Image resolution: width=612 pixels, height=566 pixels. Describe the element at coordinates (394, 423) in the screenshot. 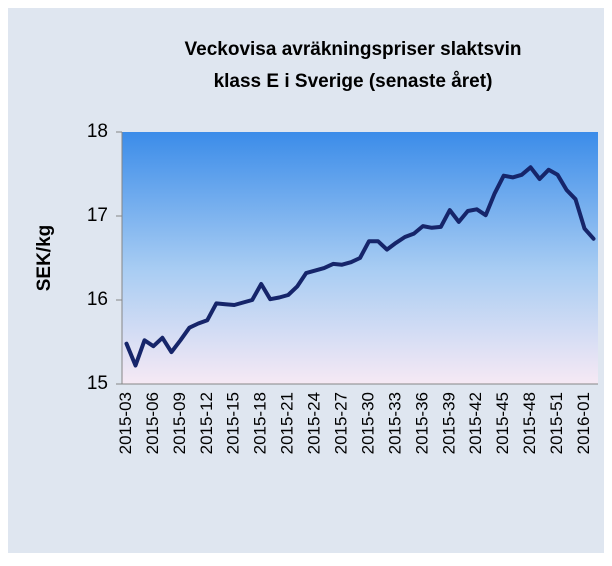

I see `x-tick-label: 2015-33` at that location.